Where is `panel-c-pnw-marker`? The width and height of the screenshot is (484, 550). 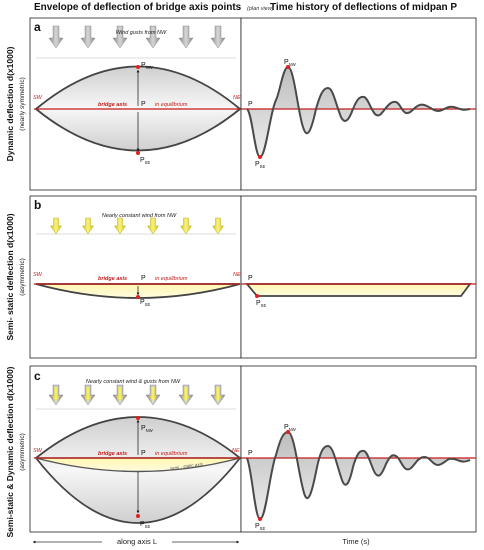
panel-c-pnw-marker is located at coordinates (138, 418).